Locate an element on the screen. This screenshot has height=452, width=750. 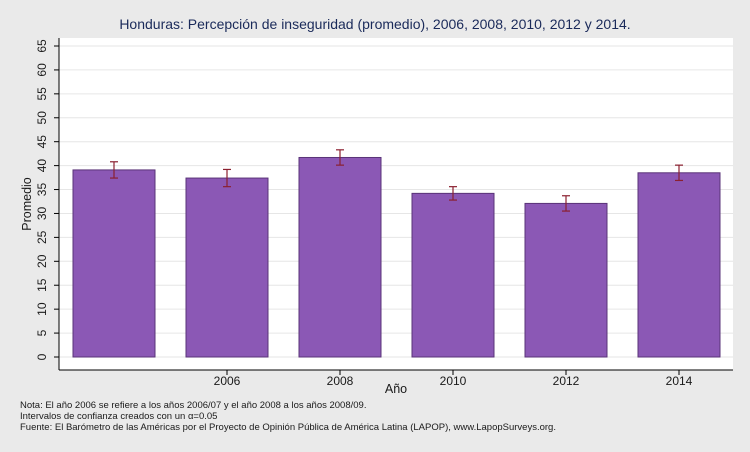
y-tick-label: 35 is located at coordinates (42, 190).